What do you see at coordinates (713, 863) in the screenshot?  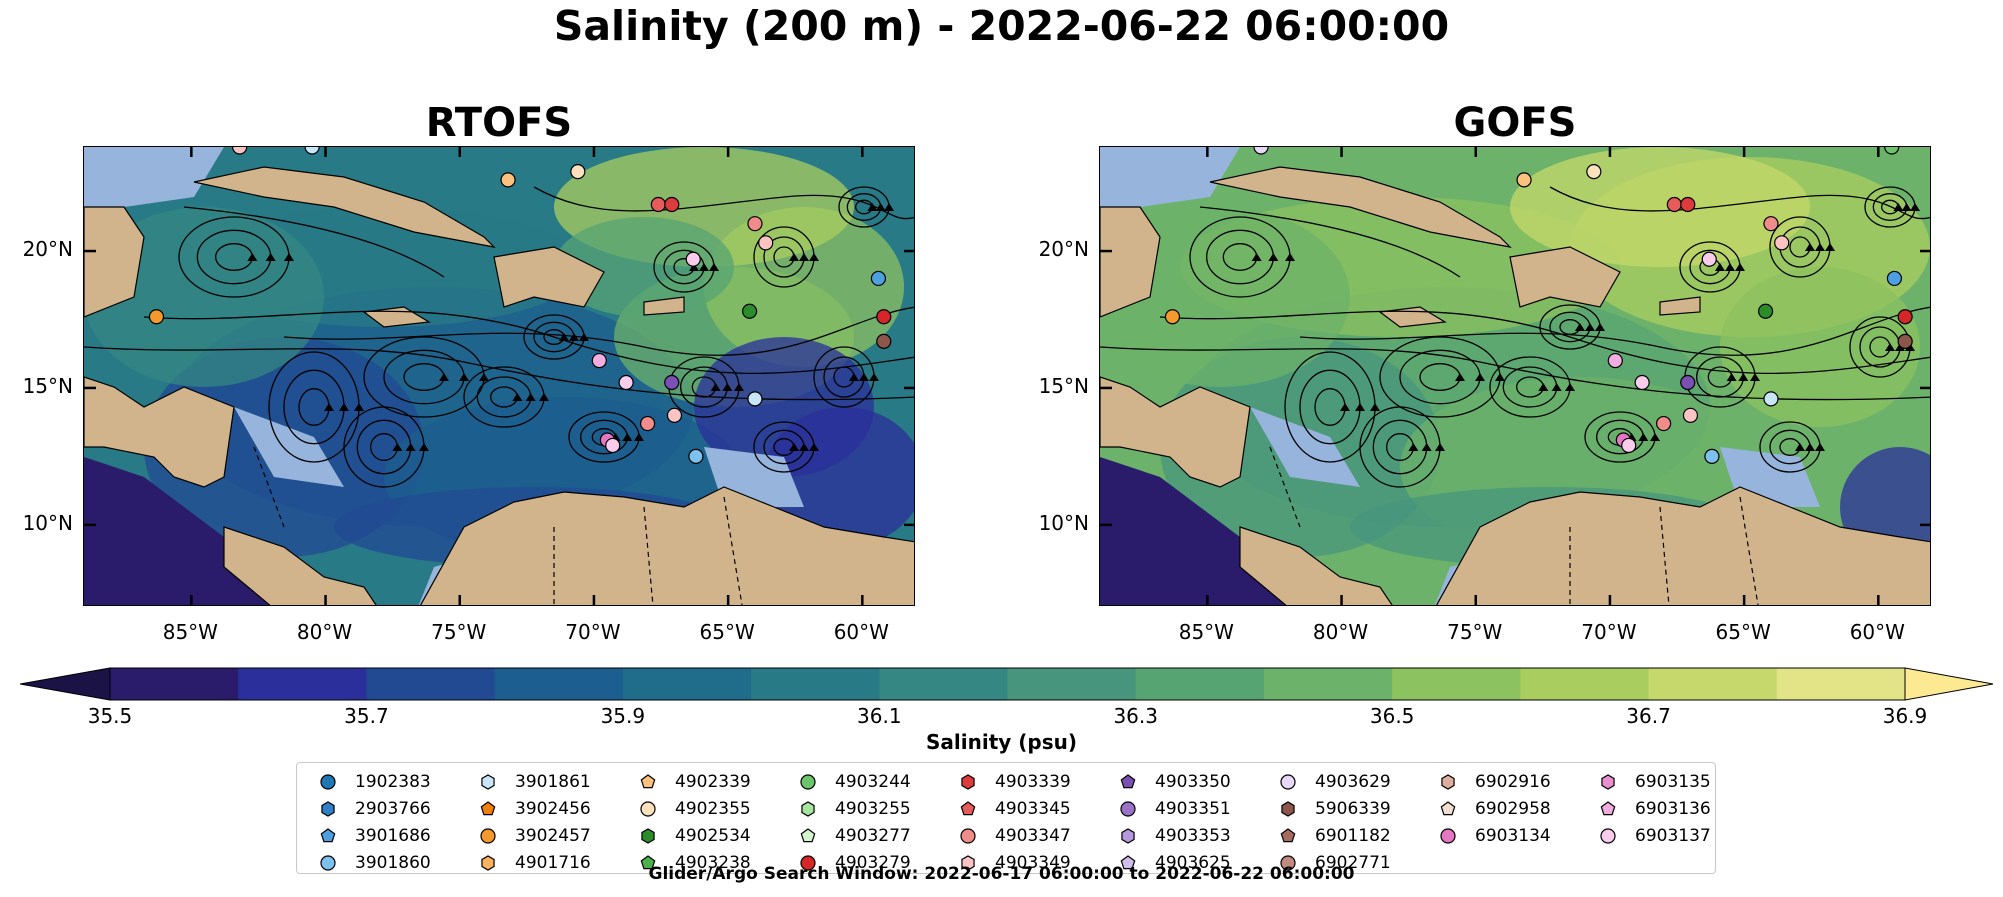 I see `legend-label: 4903238` at bounding box center [713, 863].